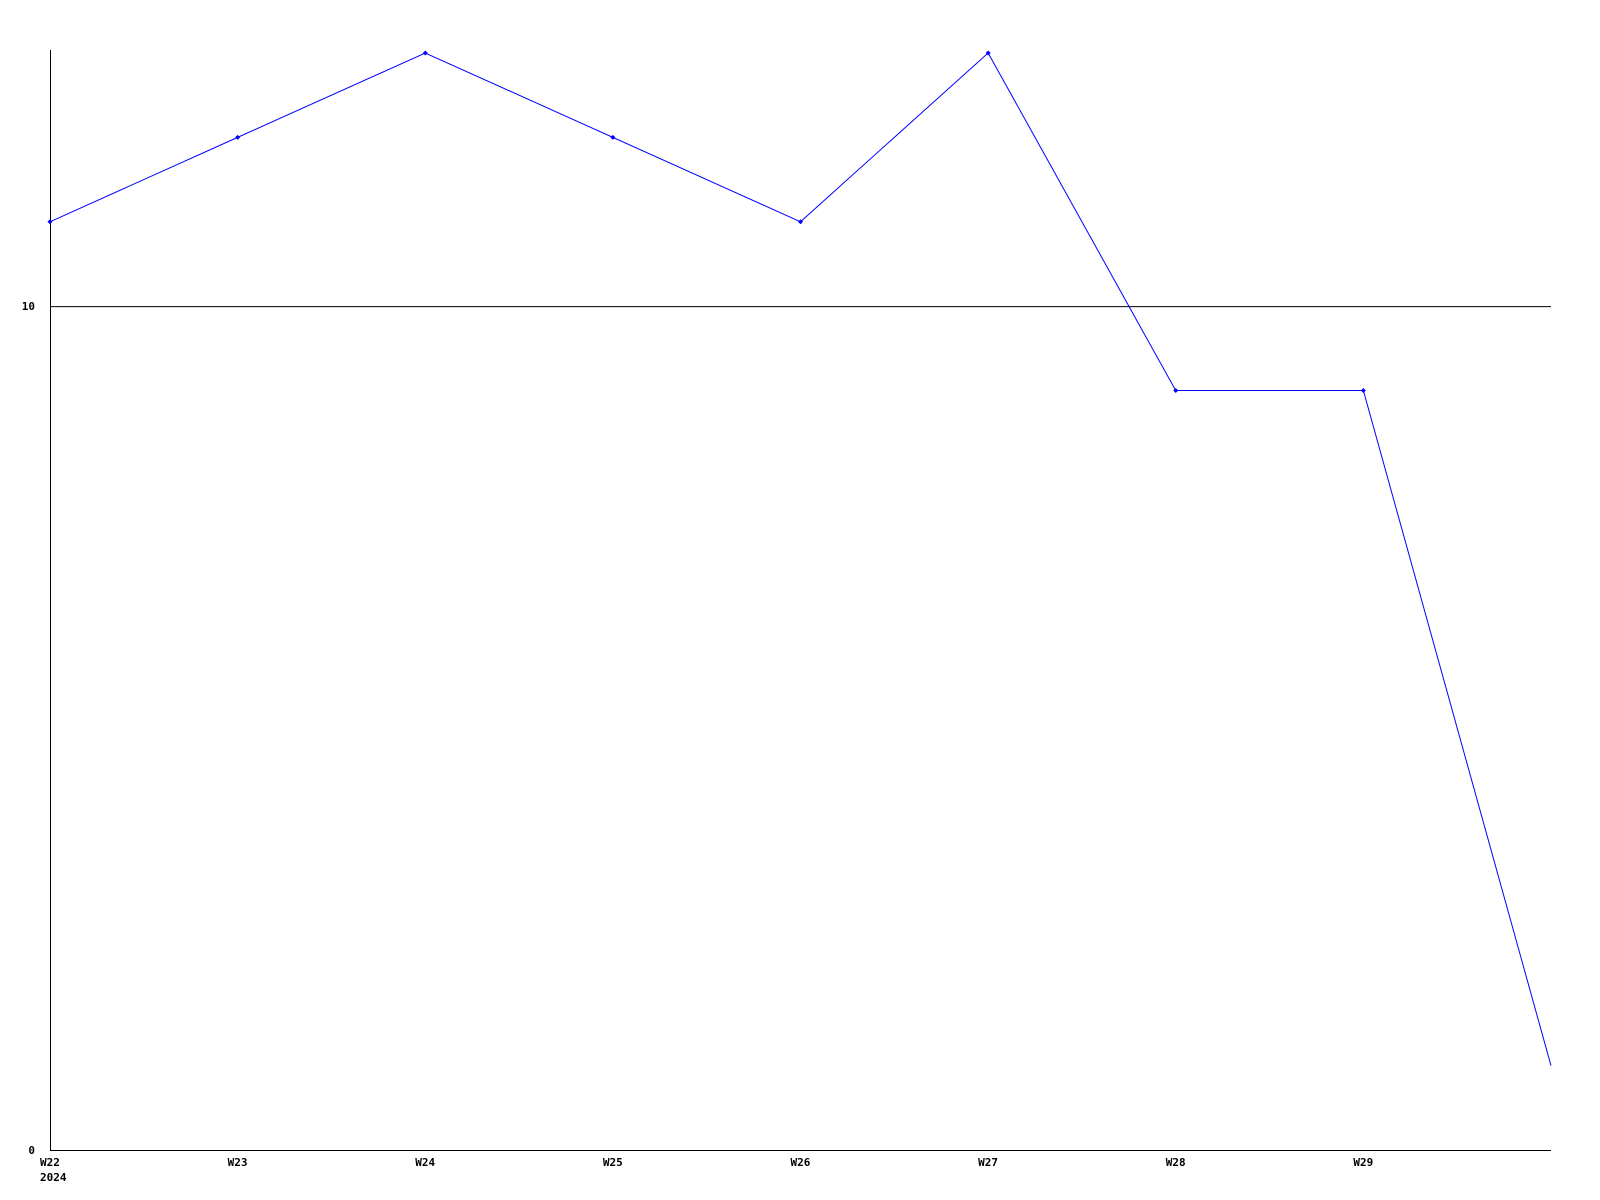 This screenshot has width=1600, height=1200. I want to click on data-point-W26, so click(800, 222).